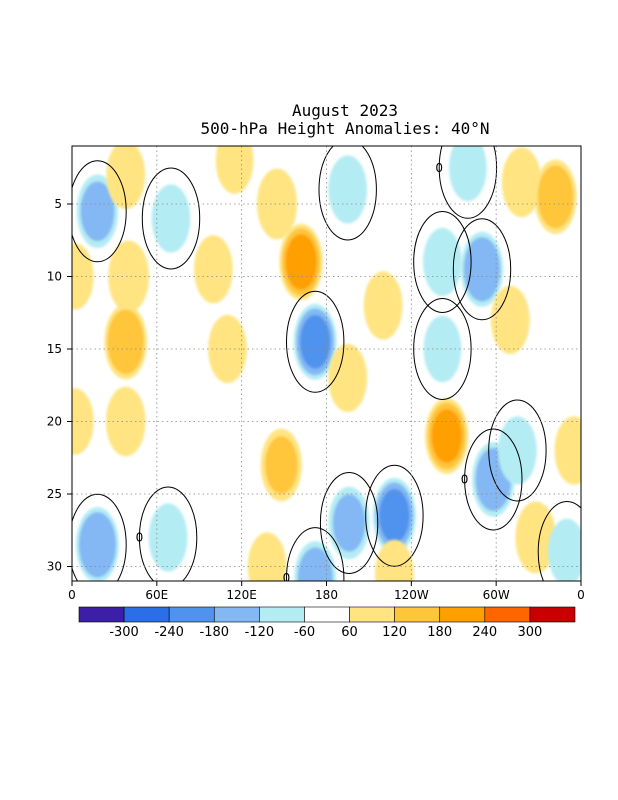 This screenshot has height=800, width=618. I want to click on chart-title: August 2023, so click(345, 110).